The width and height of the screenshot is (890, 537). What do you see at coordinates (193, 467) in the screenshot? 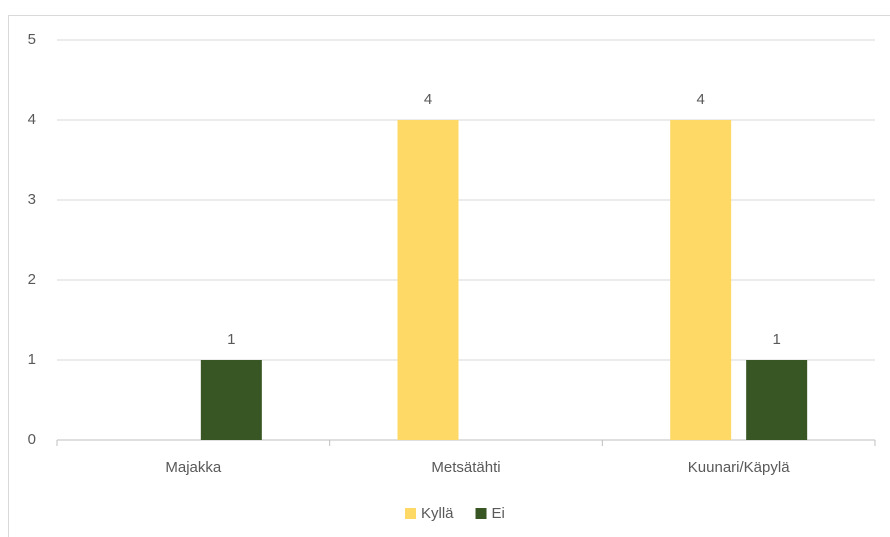
I see `x-tick-label: Majakka` at bounding box center [193, 467].